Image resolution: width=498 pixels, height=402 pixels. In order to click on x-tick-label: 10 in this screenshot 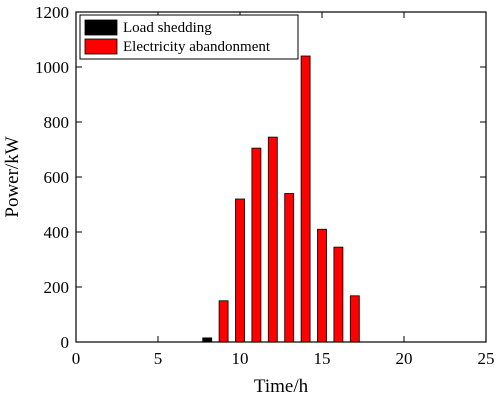, I will do `click(240, 358)`.